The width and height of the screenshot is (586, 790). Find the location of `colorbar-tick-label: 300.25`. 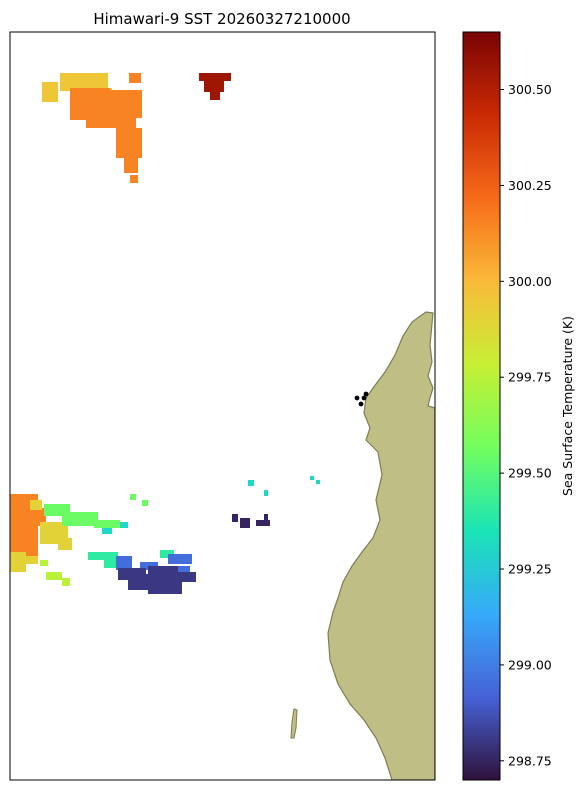

colorbar-tick-label: 300.25 is located at coordinates (530, 185).